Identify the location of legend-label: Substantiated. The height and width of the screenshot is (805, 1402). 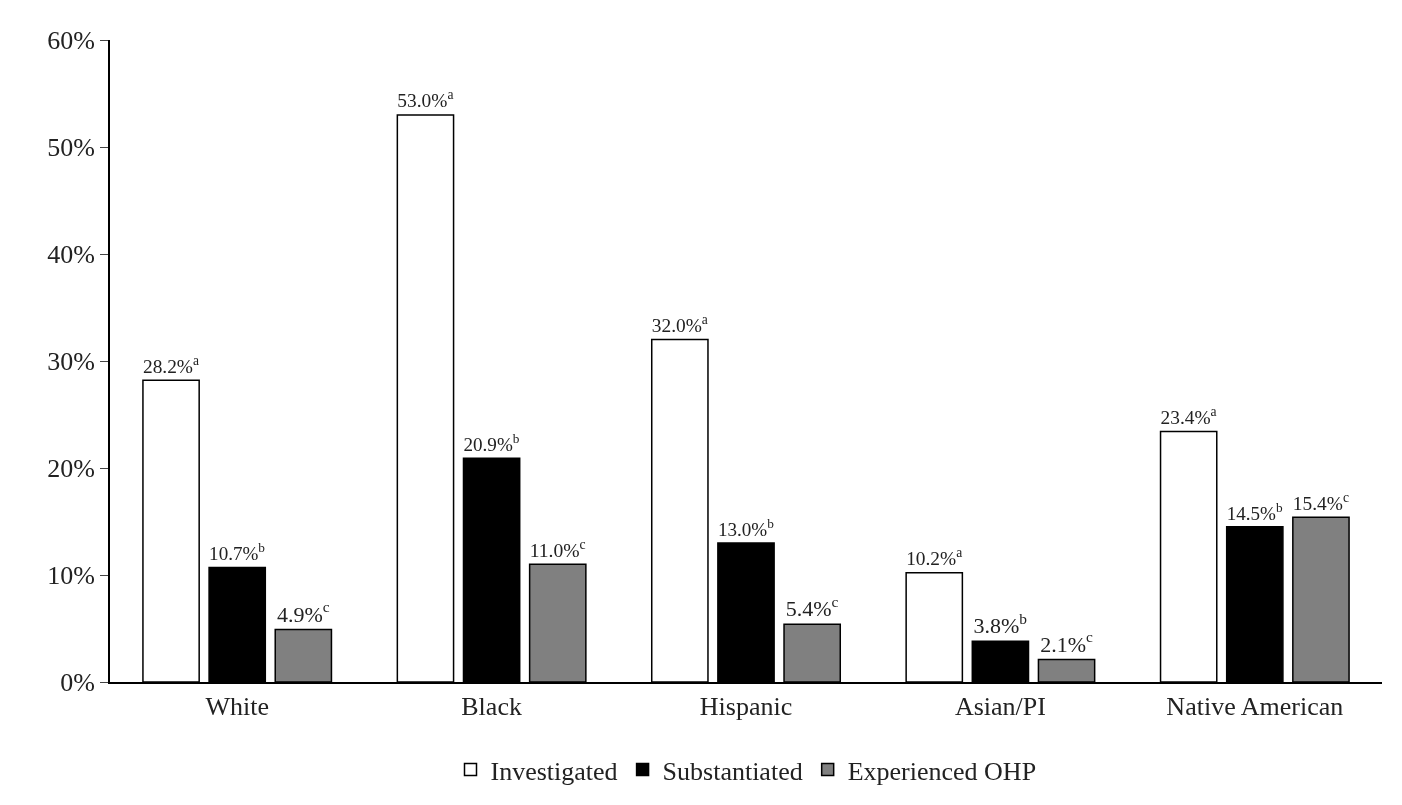
(732, 771).